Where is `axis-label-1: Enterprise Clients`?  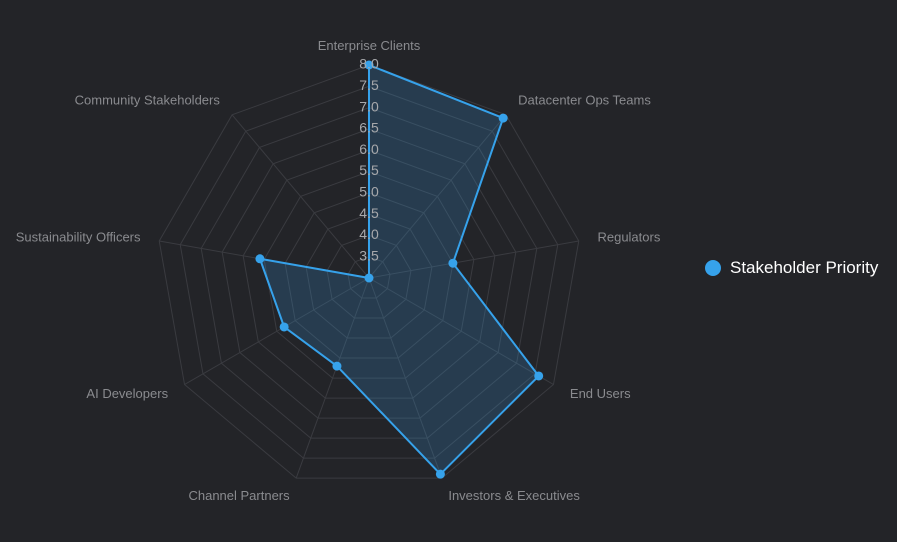 axis-label-1: Enterprise Clients is located at coordinates (369, 45).